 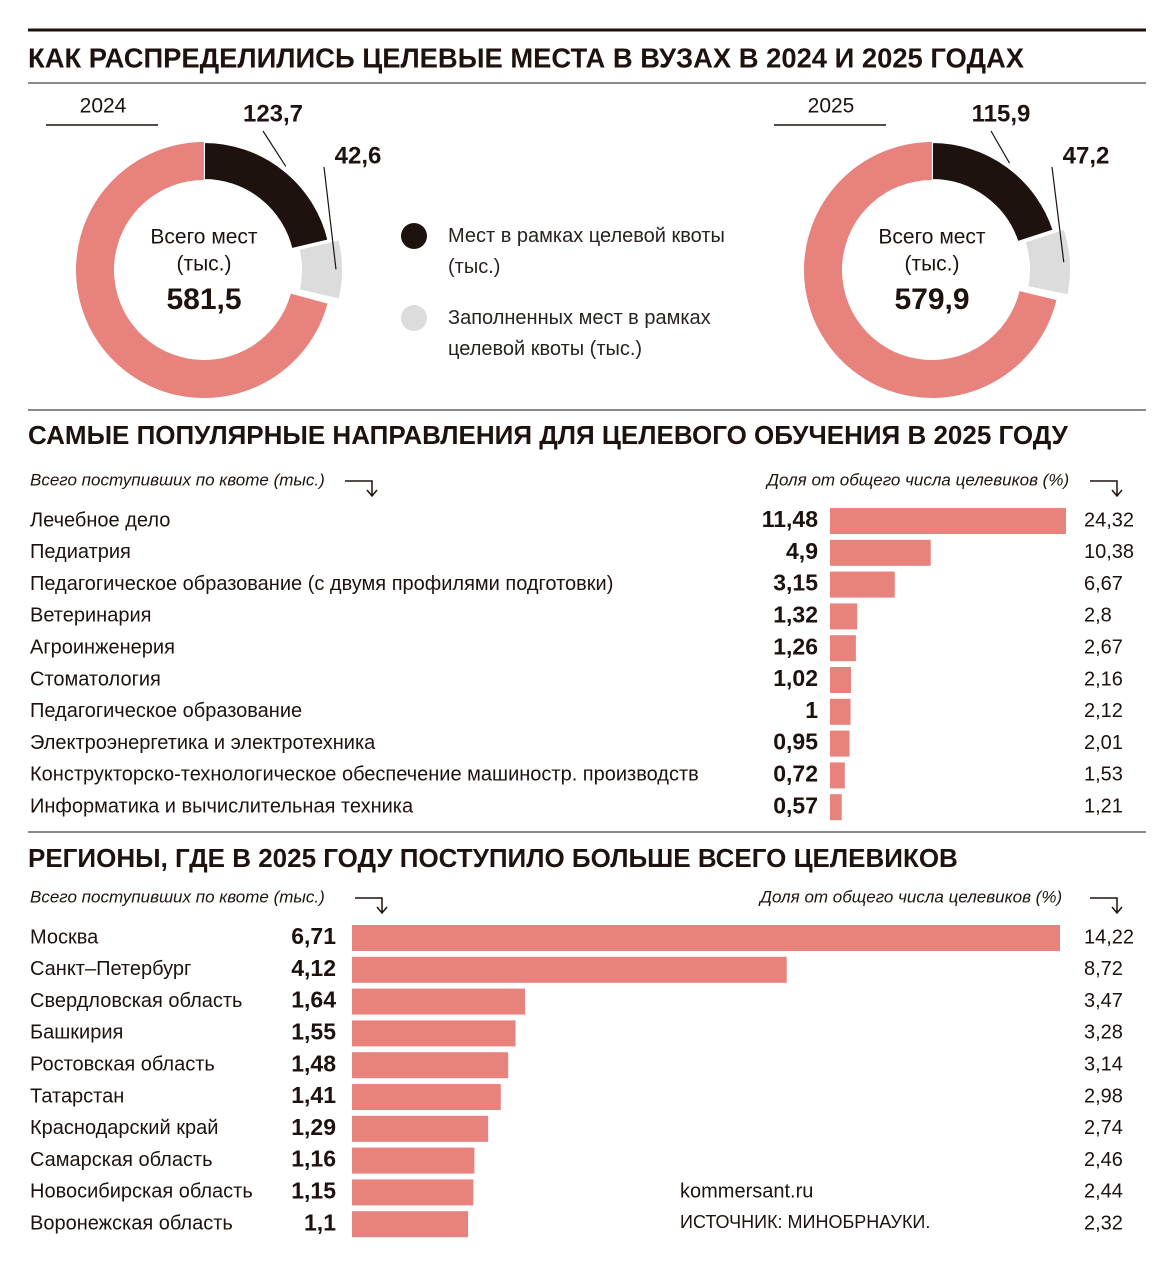 I want to click on value-label: 1,48, so click(x=313, y=1063).